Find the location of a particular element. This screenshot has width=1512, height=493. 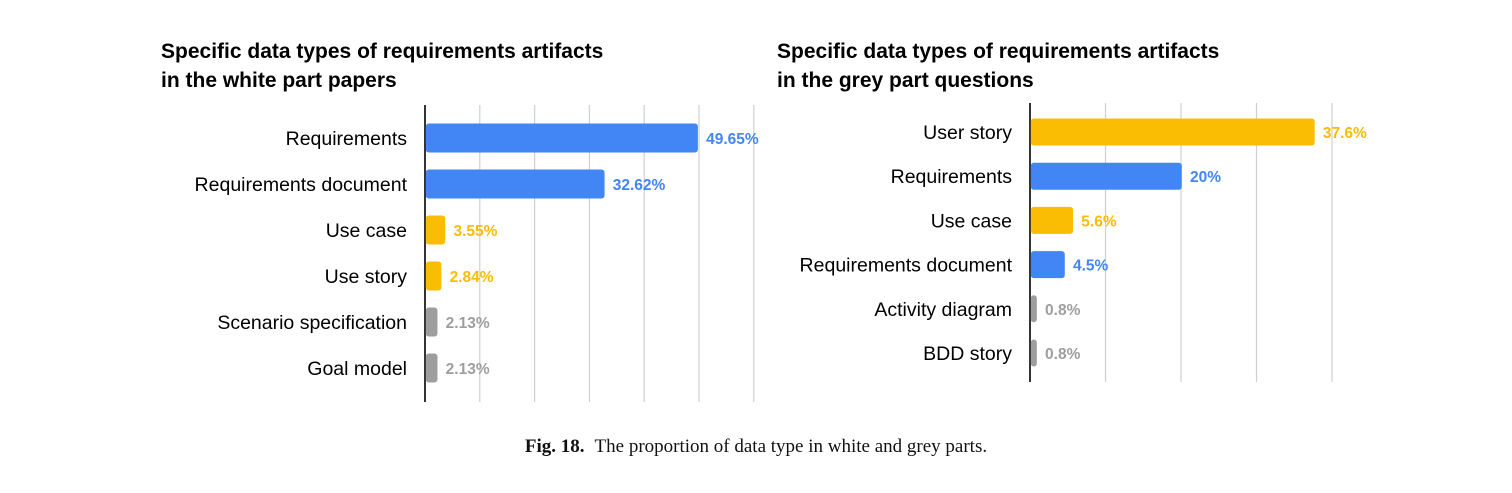

category-label: User story is located at coordinates (967, 133).